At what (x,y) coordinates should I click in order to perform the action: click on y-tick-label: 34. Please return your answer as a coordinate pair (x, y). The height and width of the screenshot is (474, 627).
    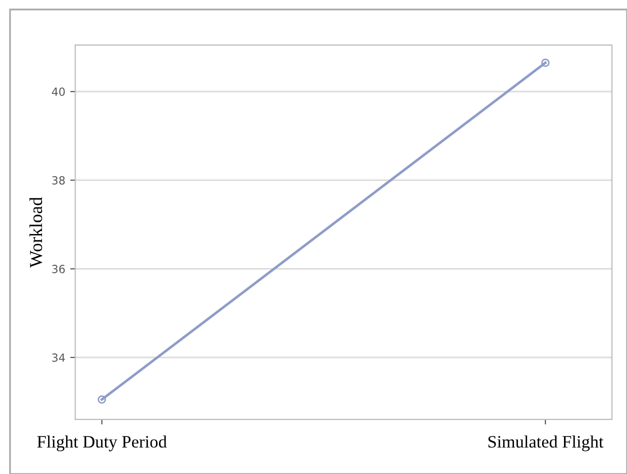
    Looking at the image, I should click on (58, 357).